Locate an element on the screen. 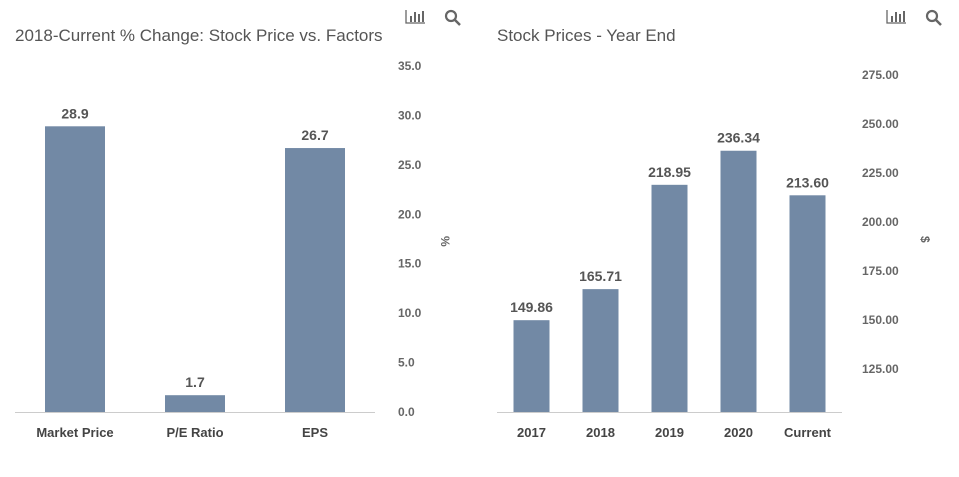 This screenshot has height=477, width=959. y-tick-label: 5.0 is located at coordinates (406, 363).